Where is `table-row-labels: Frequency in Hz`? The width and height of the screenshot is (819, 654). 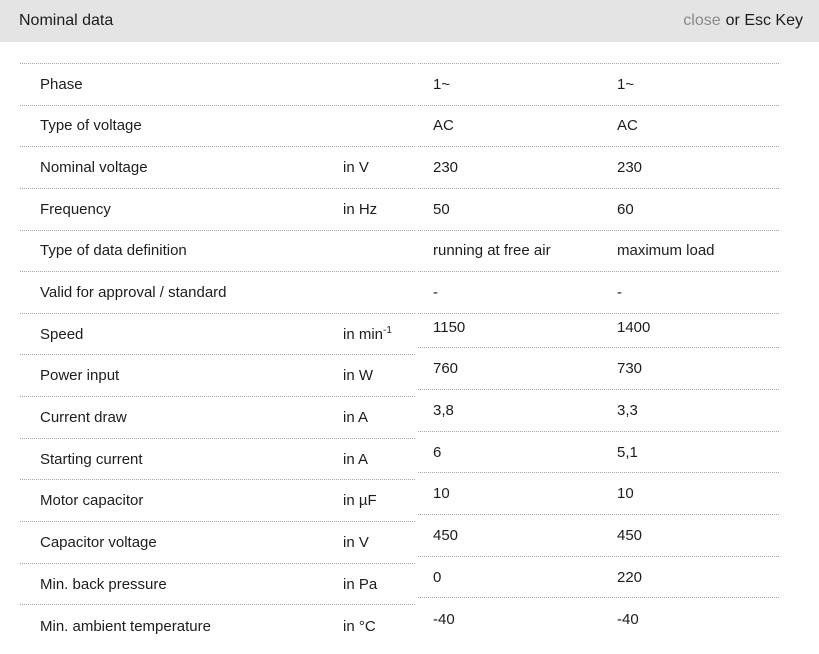
table-row-labels: Frequency in Hz is located at coordinates (217, 210).